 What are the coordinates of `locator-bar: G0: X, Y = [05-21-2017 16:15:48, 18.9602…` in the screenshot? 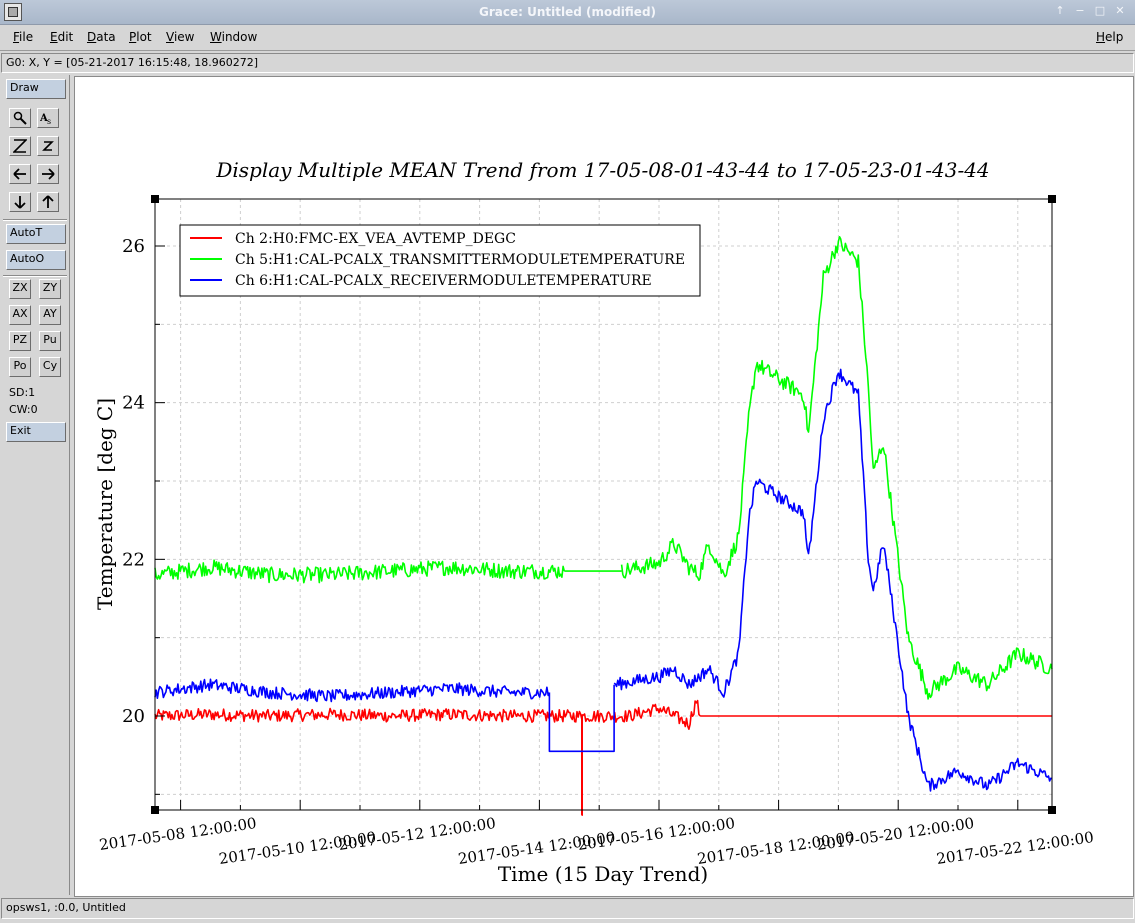 It's located at (567, 63).